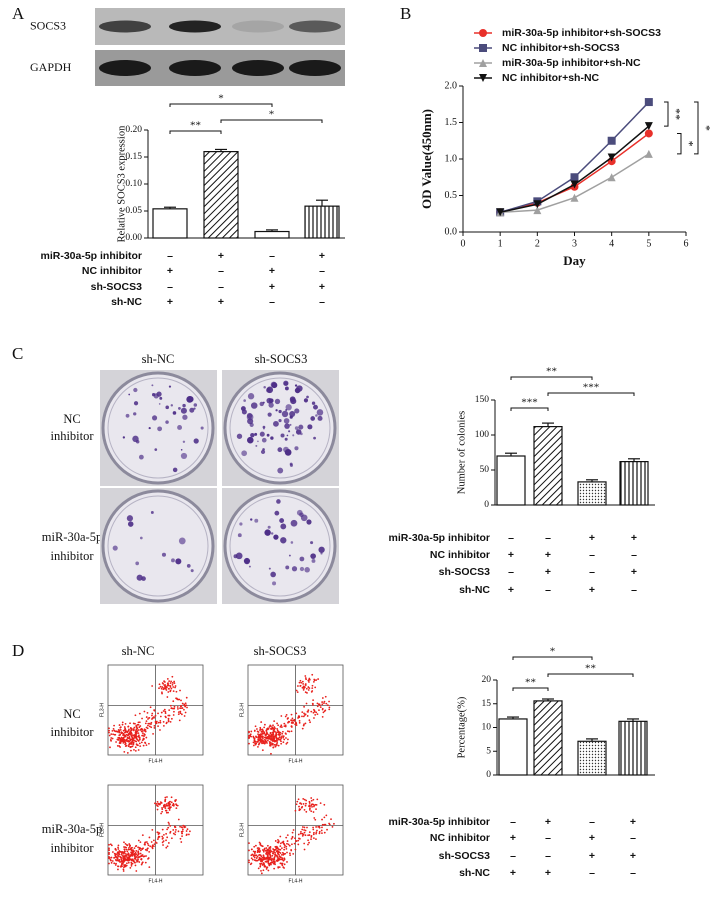 This screenshot has height=906, width=714. I want to click on y-axis-label: Percentage(%), so click(461, 727).